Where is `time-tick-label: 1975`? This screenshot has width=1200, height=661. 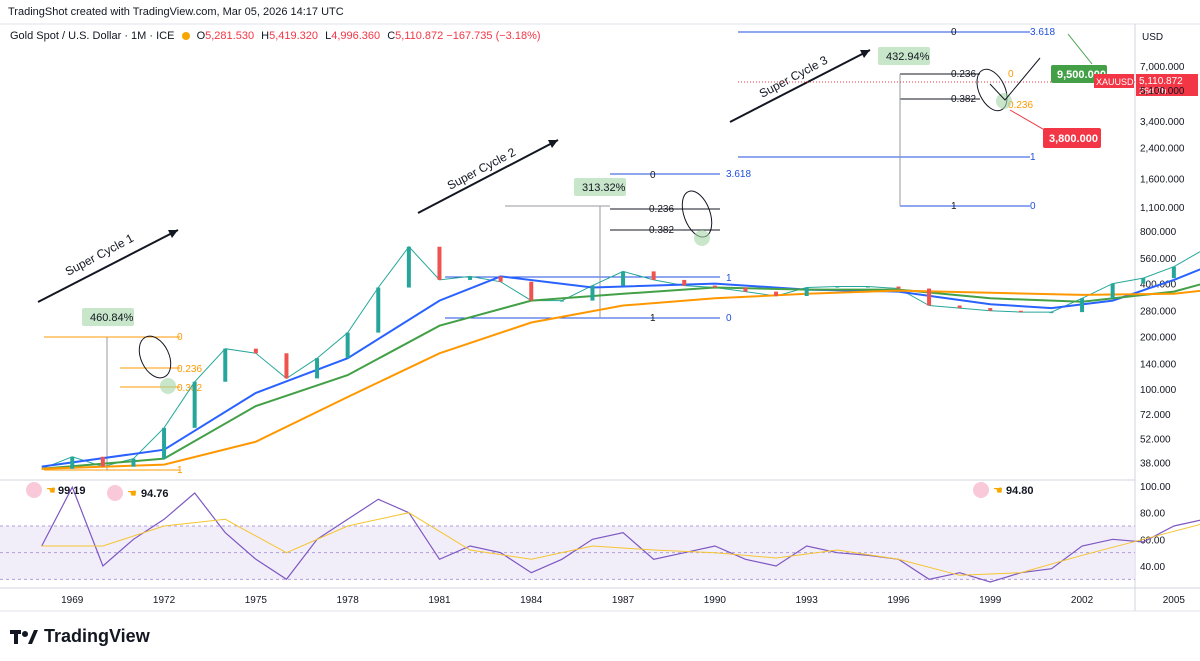 time-tick-label: 1975 is located at coordinates (256, 600).